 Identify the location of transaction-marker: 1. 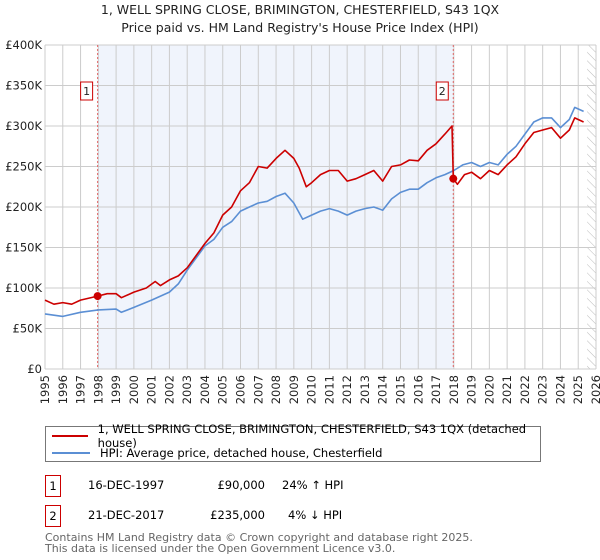
(53, 486).